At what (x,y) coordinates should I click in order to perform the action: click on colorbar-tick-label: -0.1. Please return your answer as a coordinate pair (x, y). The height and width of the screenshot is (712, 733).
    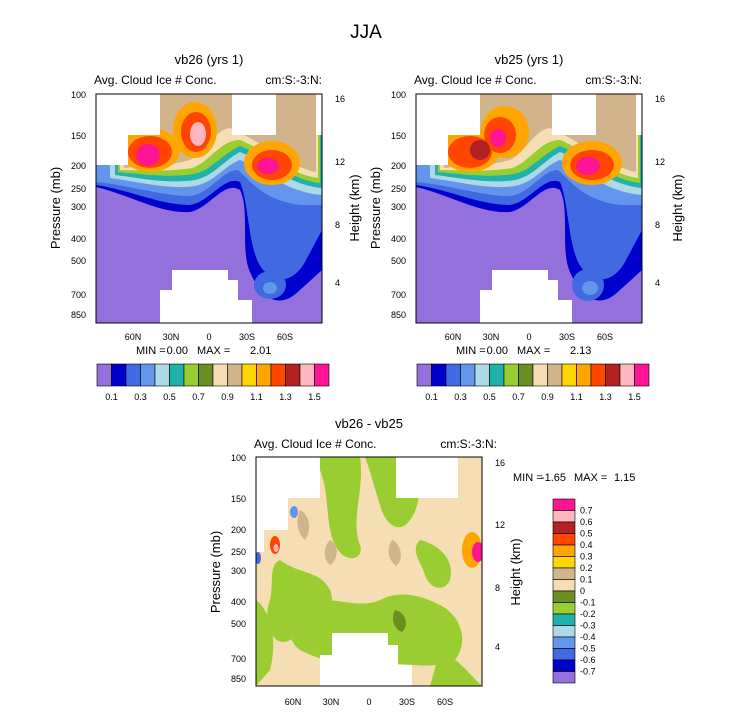
    Looking at the image, I should click on (588, 603).